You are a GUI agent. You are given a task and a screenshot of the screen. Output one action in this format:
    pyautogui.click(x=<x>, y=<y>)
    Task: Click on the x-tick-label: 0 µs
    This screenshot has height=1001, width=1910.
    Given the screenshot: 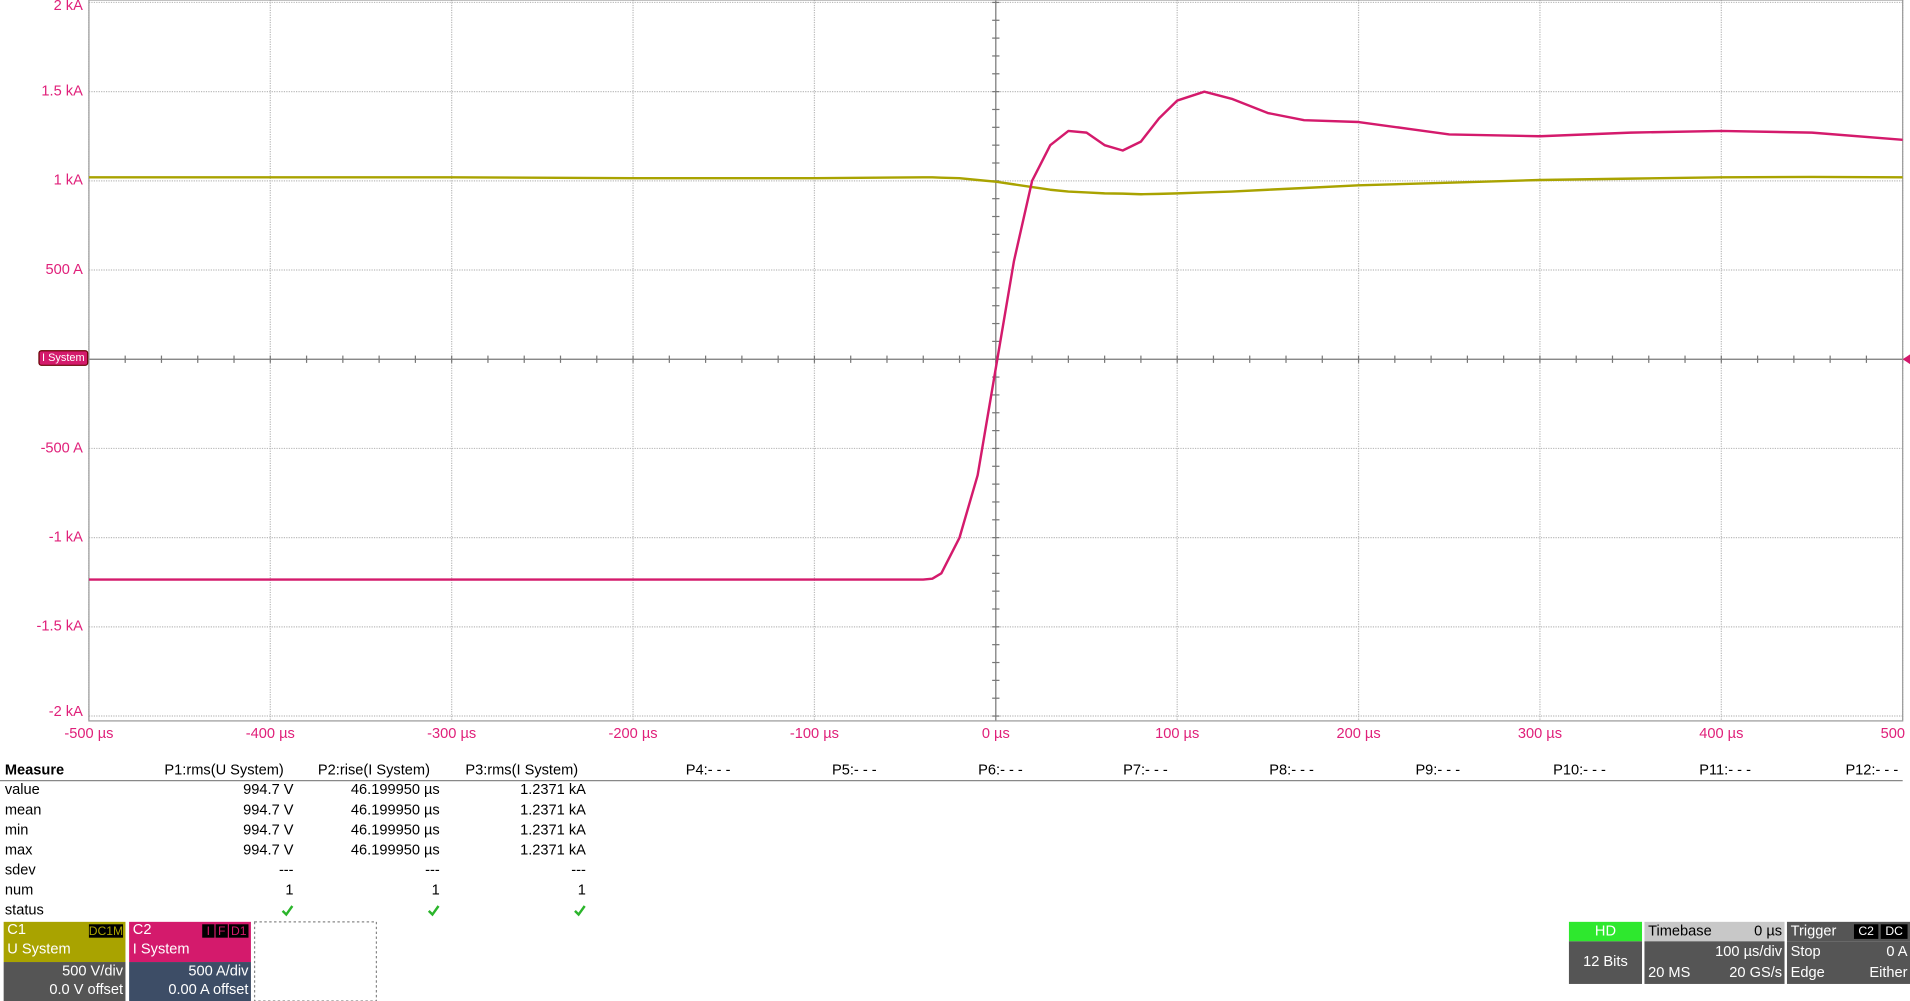 What is the action you would take?
    pyautogui.click(x=996, y=734)
    